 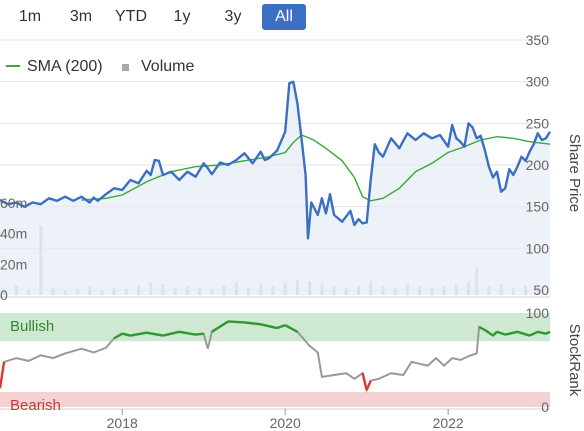 I want to click on range-tab-1y: 1y, so click(x=182, y=16).